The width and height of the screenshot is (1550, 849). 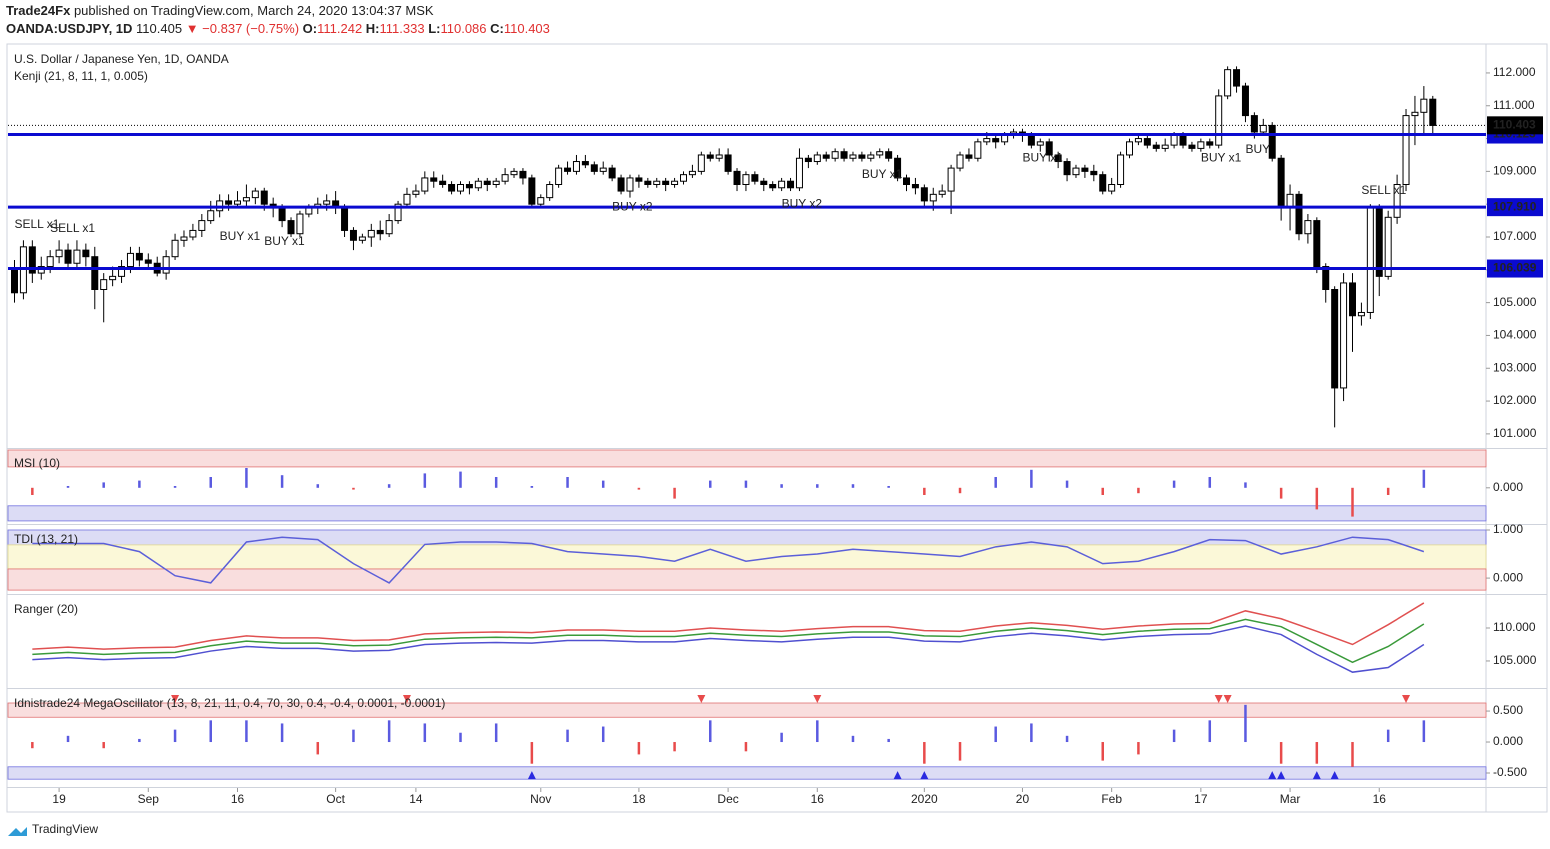 I want to click on ohlc-value: 111.242, so click(x=339, y=28).